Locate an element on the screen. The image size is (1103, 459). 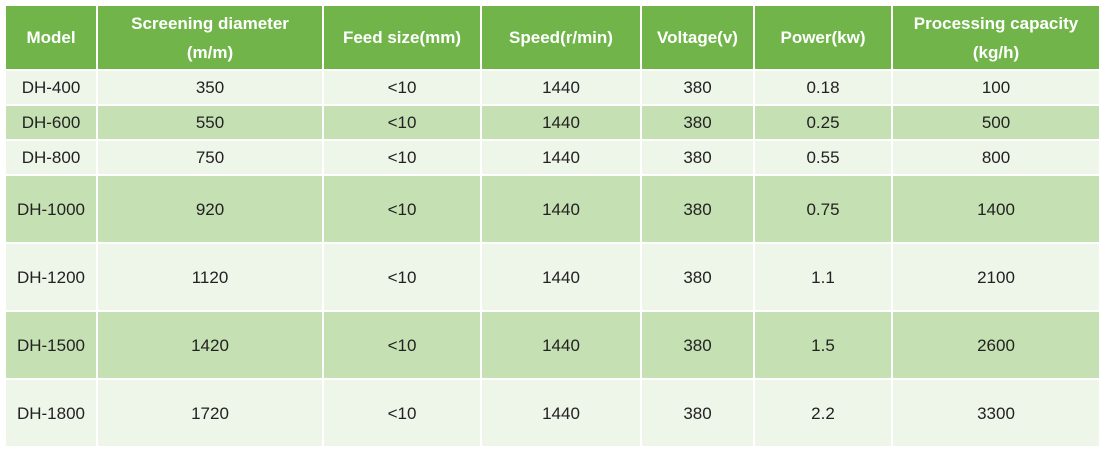
table-cell-model: DH-1200 is located at coordinates (51, 277).